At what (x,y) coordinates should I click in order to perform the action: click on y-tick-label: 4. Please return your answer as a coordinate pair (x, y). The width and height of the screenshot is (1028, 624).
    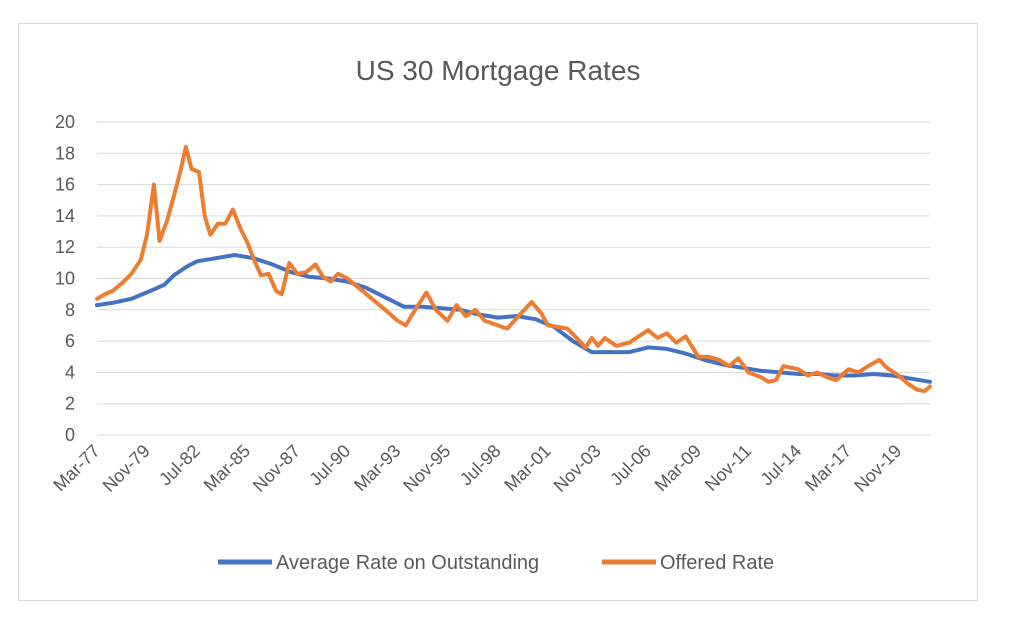
    Looking at the image, I should click on (70, 372).